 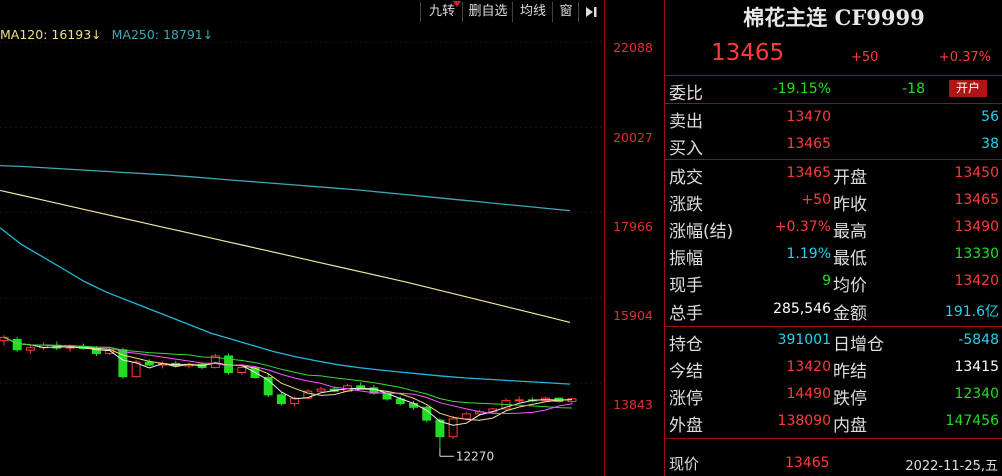 What do you see at coordinates (978, 340) in the screenshot?
I see `stat-value: -5848` at bounding box center [978, 340].